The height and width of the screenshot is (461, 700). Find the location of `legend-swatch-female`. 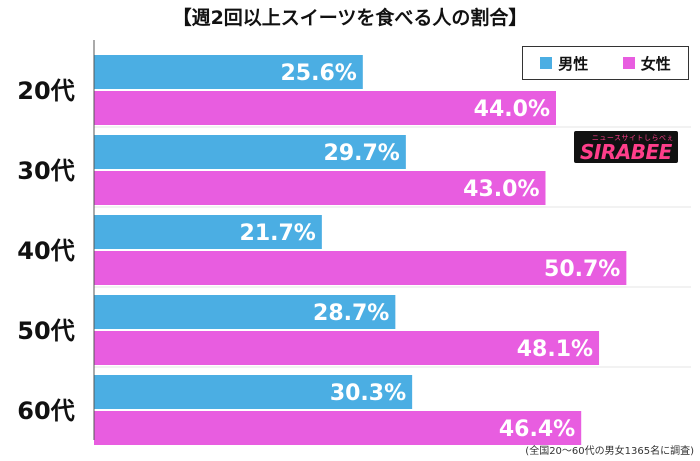

legend-swatch-female is located at coordinates (628, 63).